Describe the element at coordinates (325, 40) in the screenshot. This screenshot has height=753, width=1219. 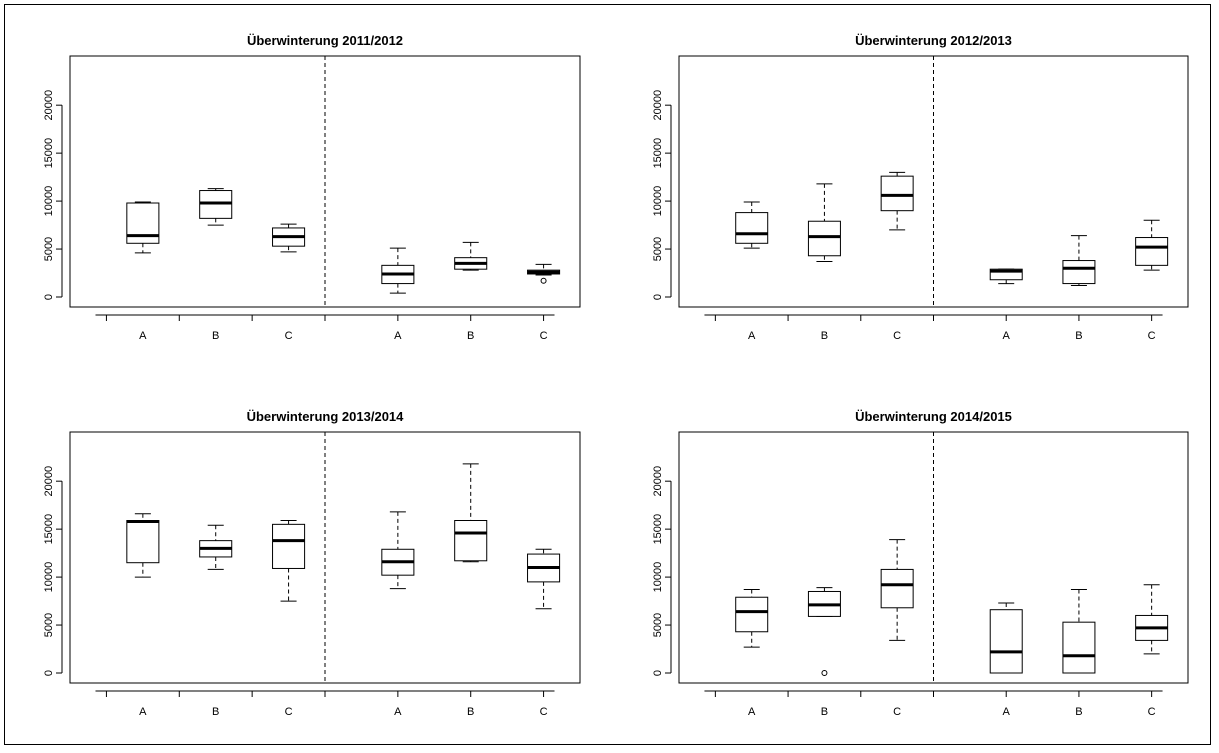
I see `chart-title: Überwinterung 2011/2012` at that location.